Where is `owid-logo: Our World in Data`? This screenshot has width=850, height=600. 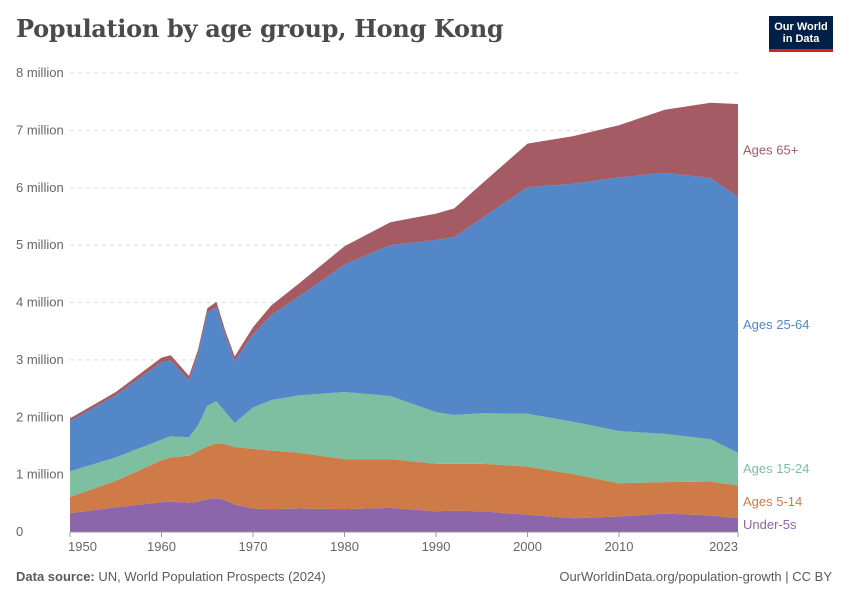
owid-logo: Our World in Data is located at coordinates (801, 34).